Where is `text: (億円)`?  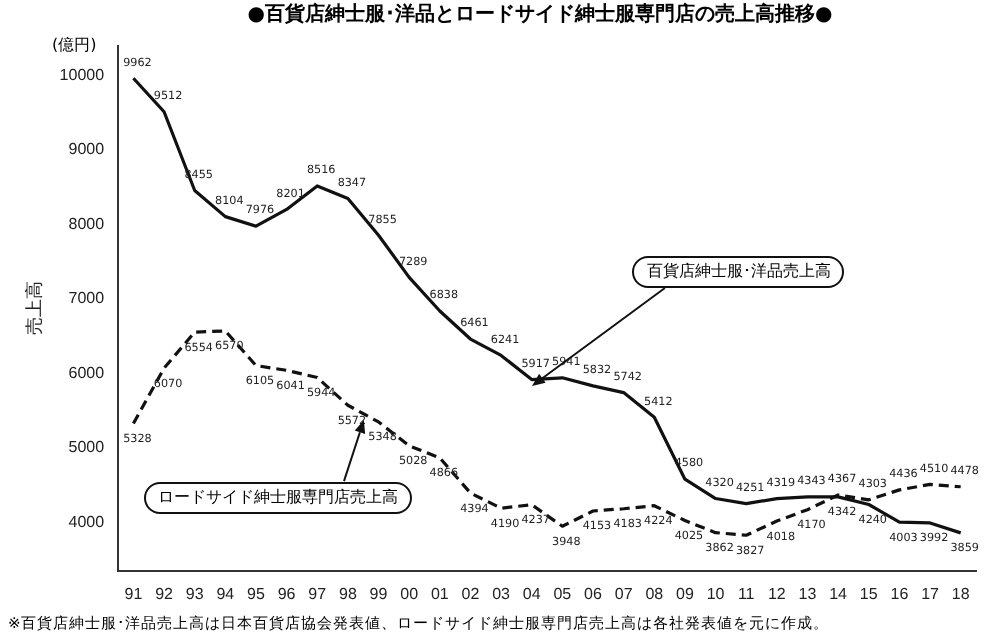 text: (億円) is located at coordinates (74, 45).